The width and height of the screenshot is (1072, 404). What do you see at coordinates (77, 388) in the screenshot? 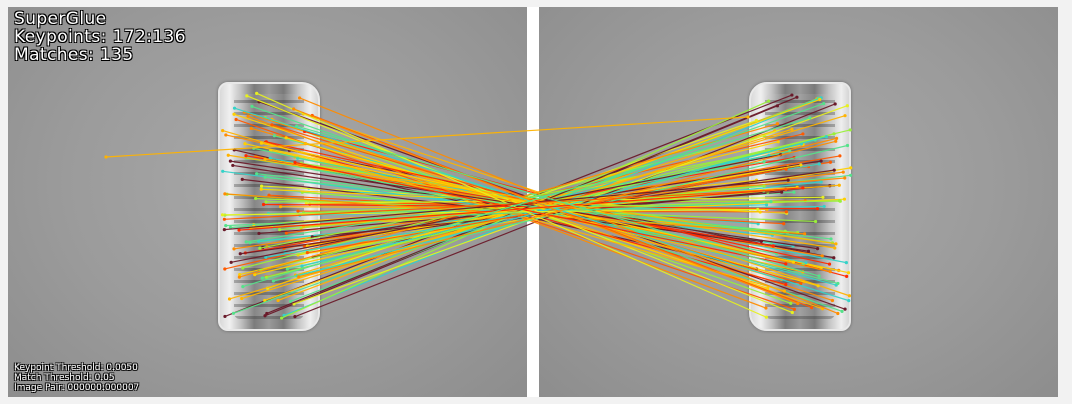
I see `image-pair-label: Image Pair: 000000:000007` at bounding box center [77, 388].